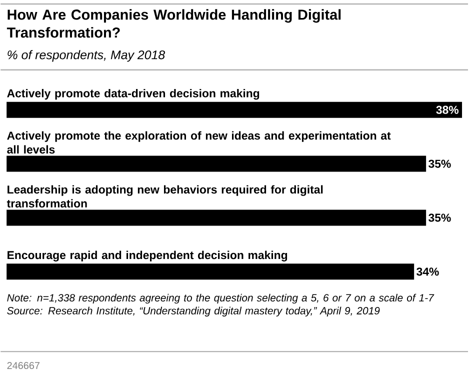 This screenshot has height=379, width=470. I want to click on annotation: Note: n=1,338 respondents agreeing to the question selecting a 5, 6 or 7 on a scale of 1-7, so click(220, 299).